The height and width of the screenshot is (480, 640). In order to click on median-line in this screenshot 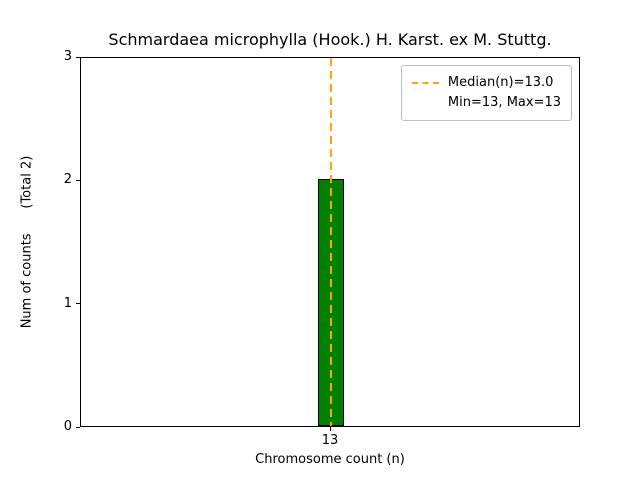, I will do `click(331, 242)`.